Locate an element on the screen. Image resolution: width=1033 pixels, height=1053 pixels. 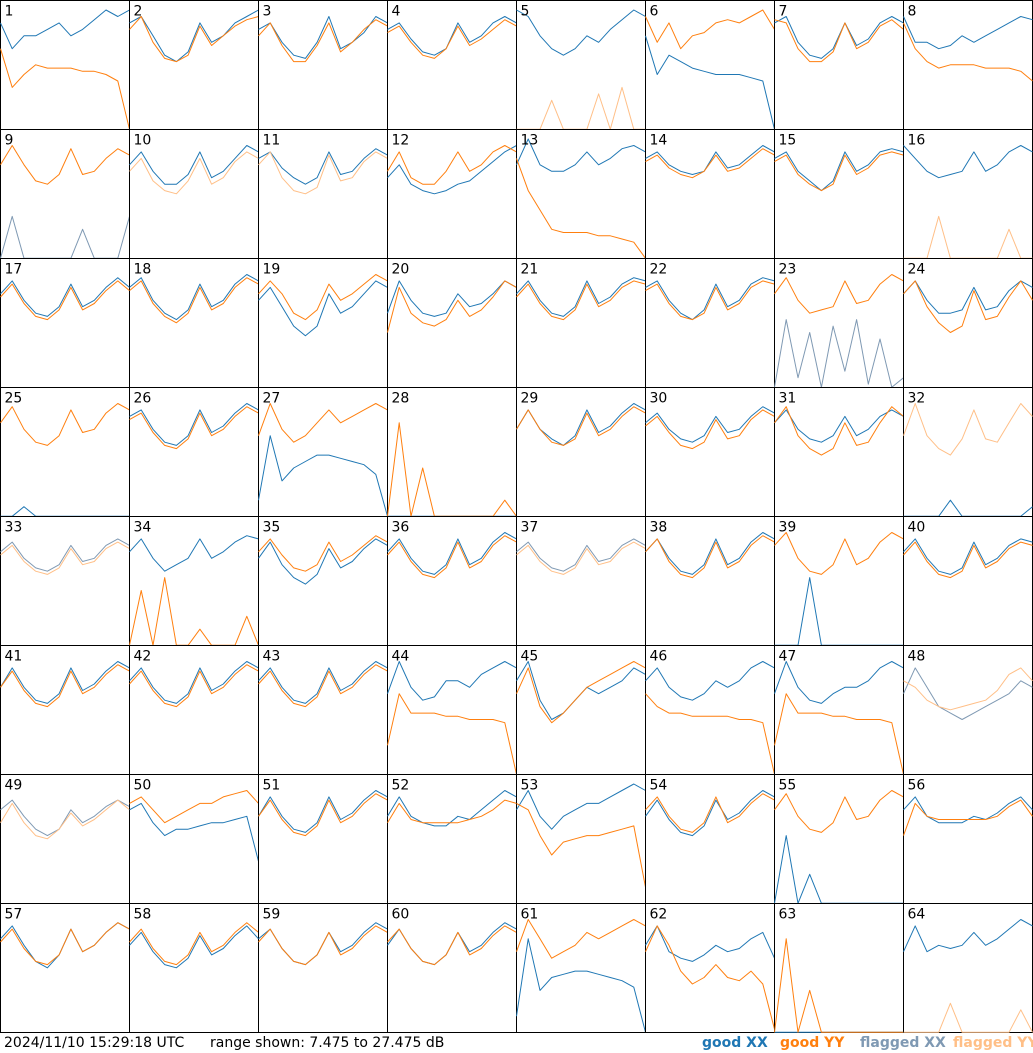
panel-number: 25 is located at coordinates (14, 399).